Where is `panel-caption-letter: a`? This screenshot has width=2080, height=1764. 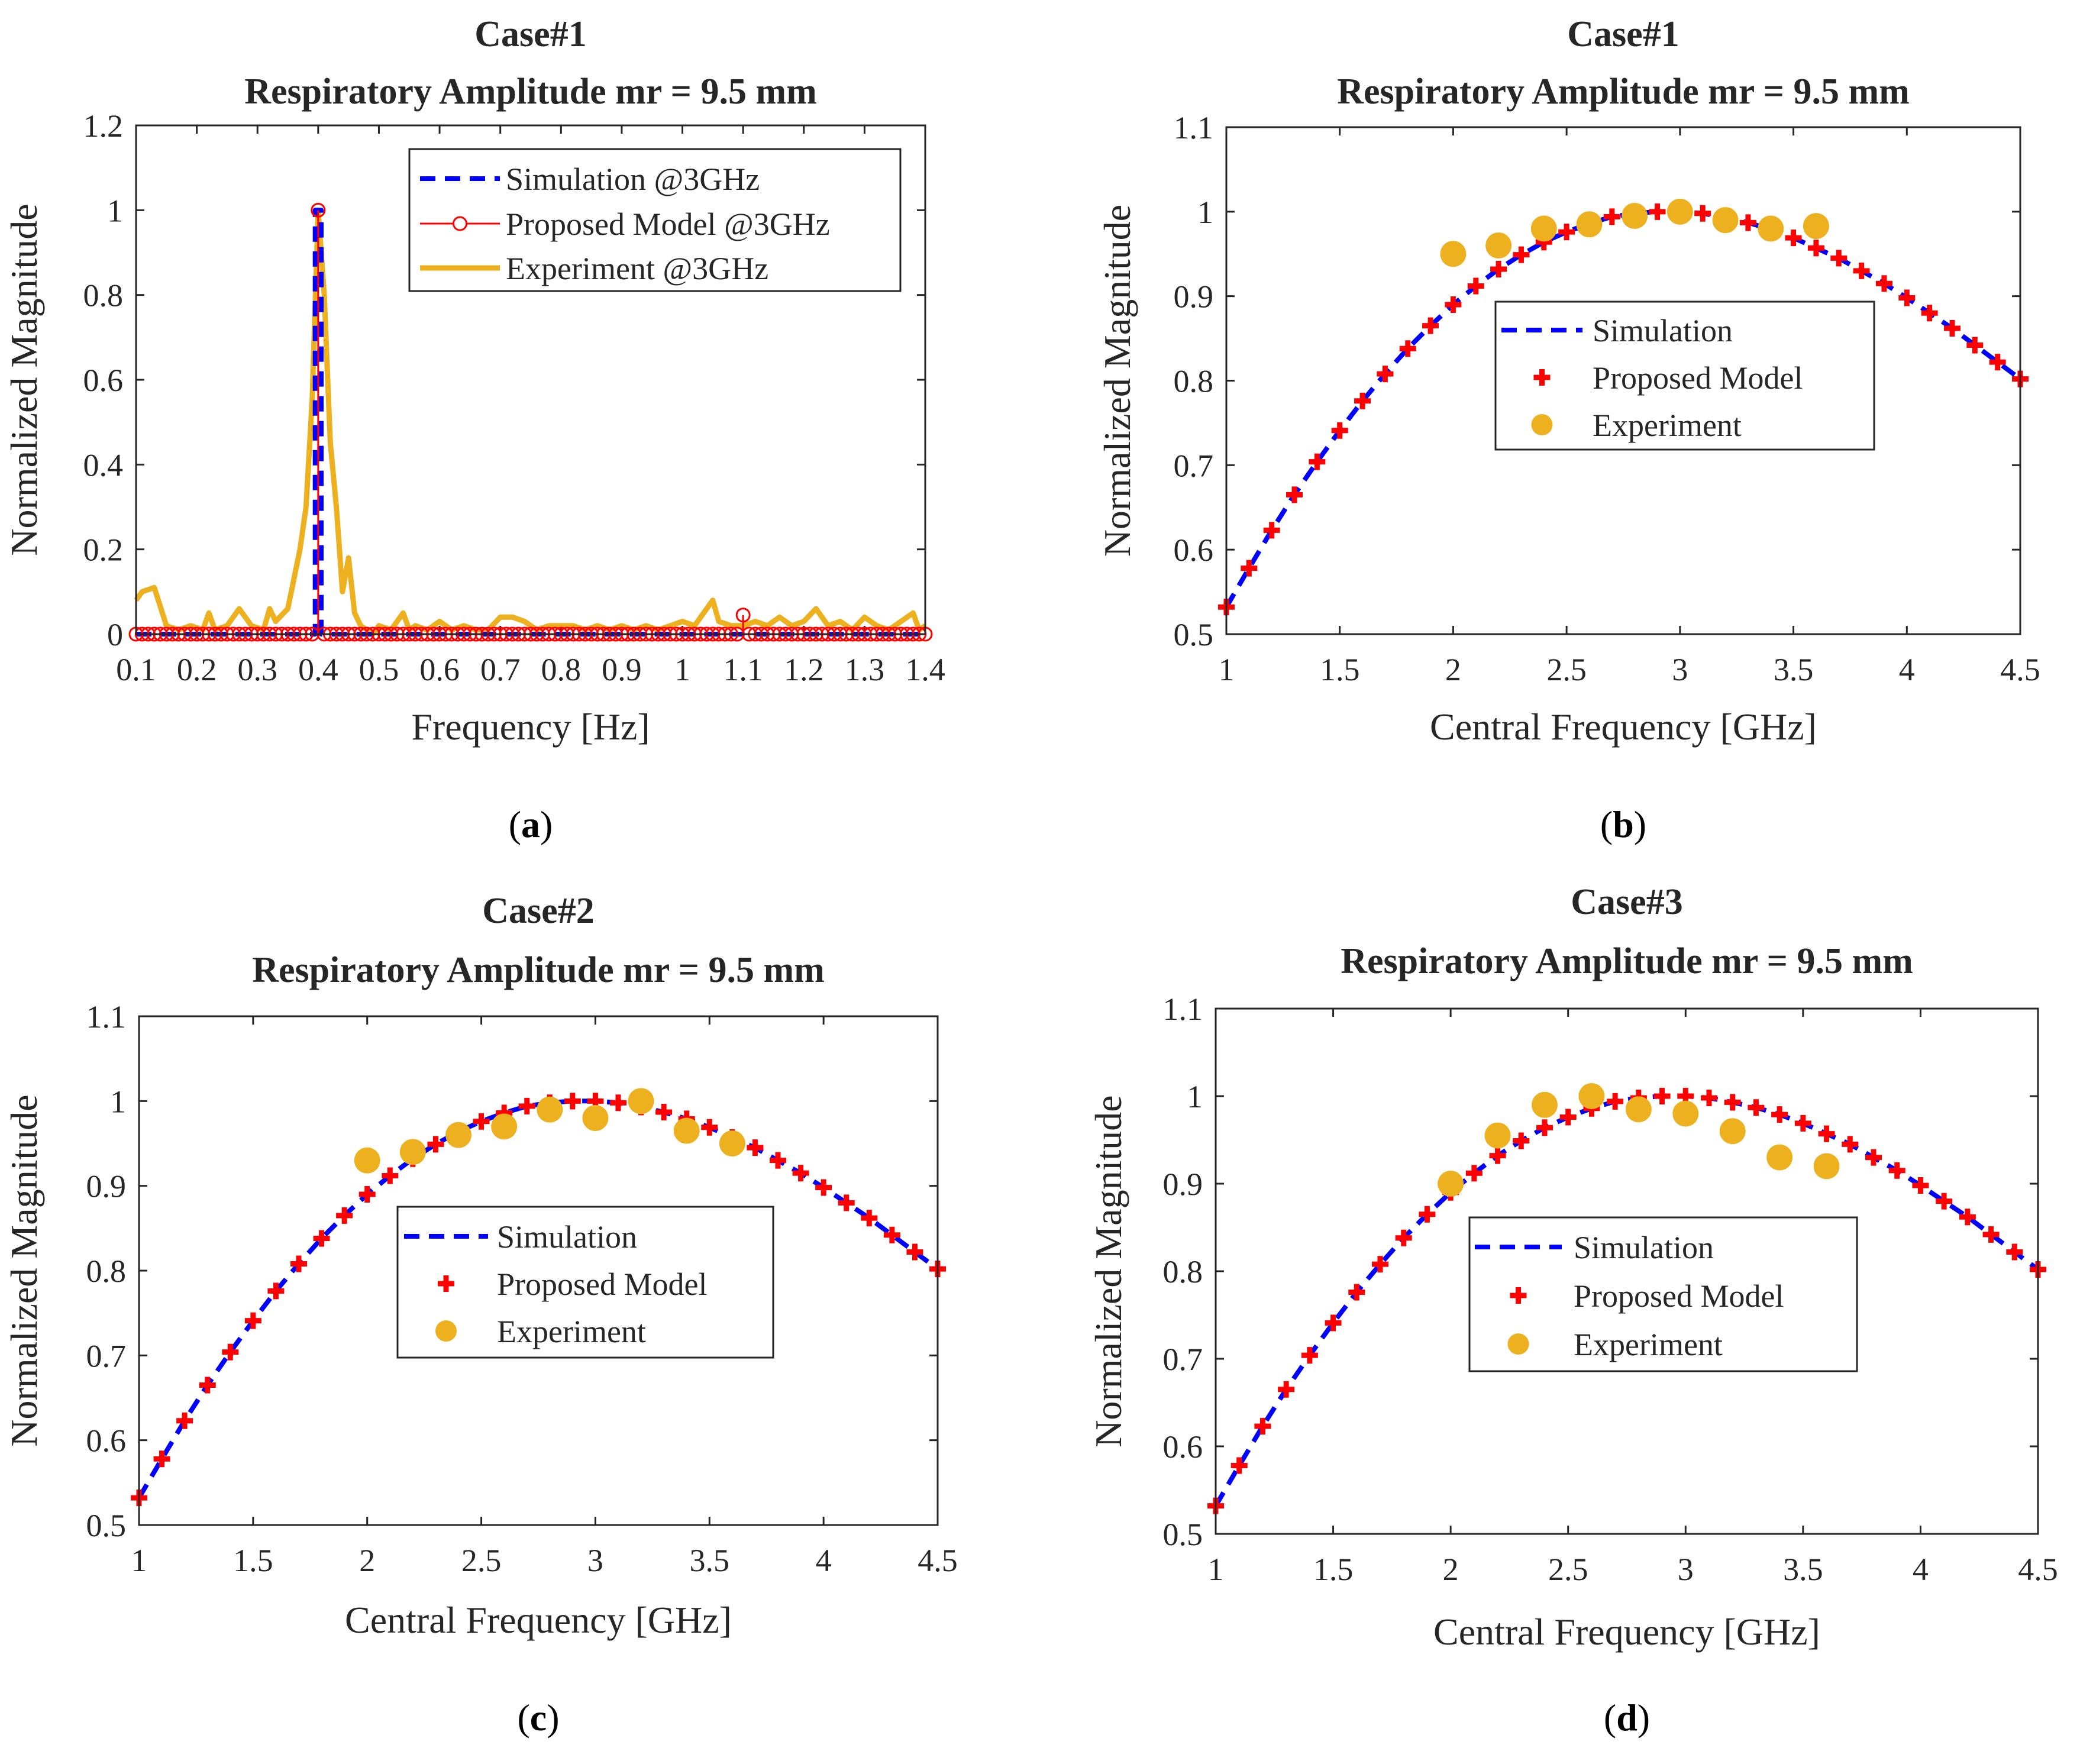 panel-caption-letter: a is located at coordinates (530, 824).